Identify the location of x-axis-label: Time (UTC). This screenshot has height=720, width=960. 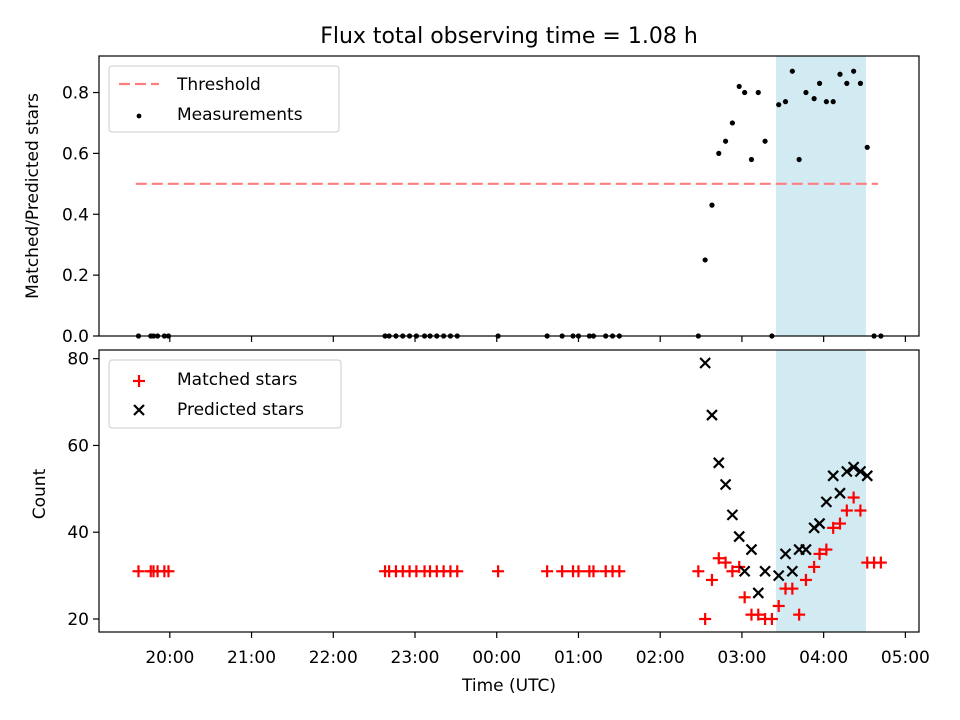
(508, 686).